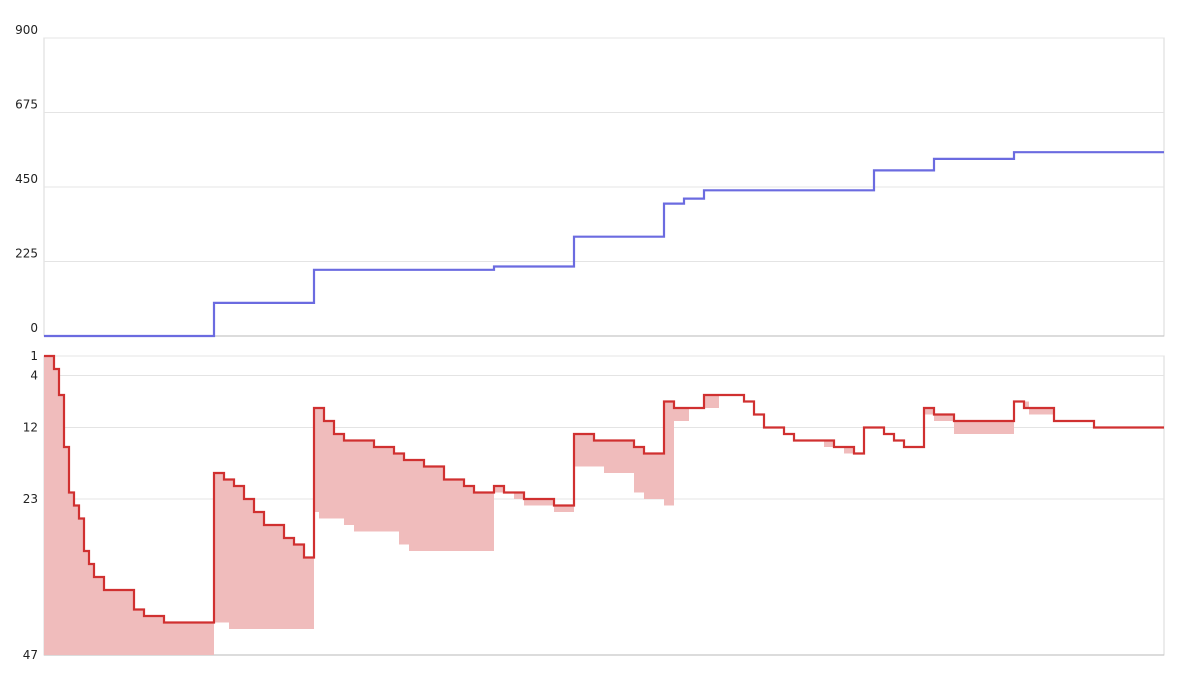 The width and height of the screenshot is (1178, 684). Describe the element at coordinates (34, 328) in the screenshot. I see `y-tick-label: 0` at that location.